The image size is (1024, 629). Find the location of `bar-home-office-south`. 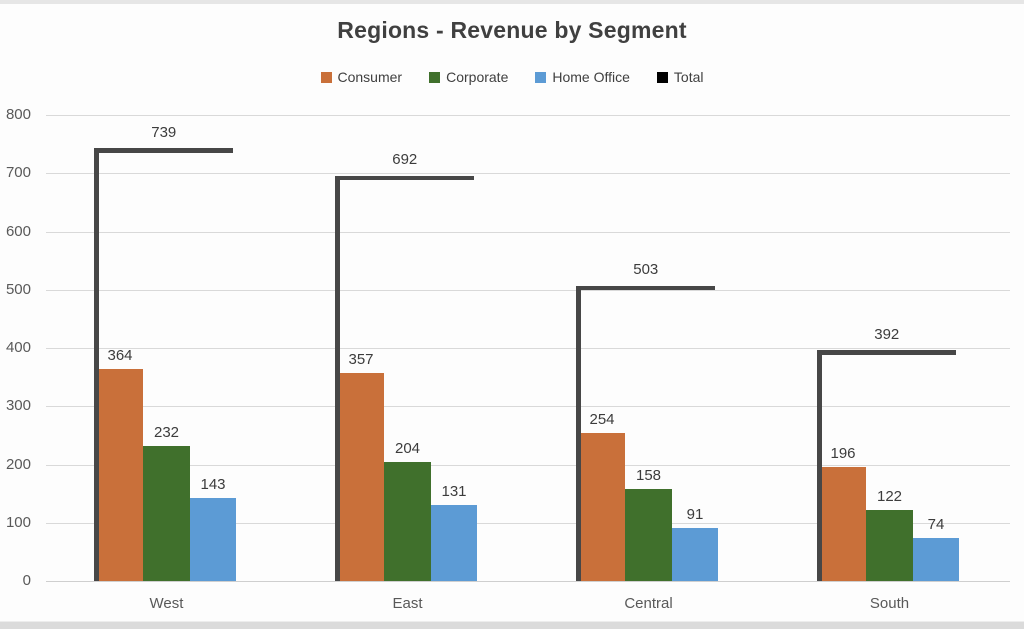

bar-home-office-south is located at coordinates (936, 559).